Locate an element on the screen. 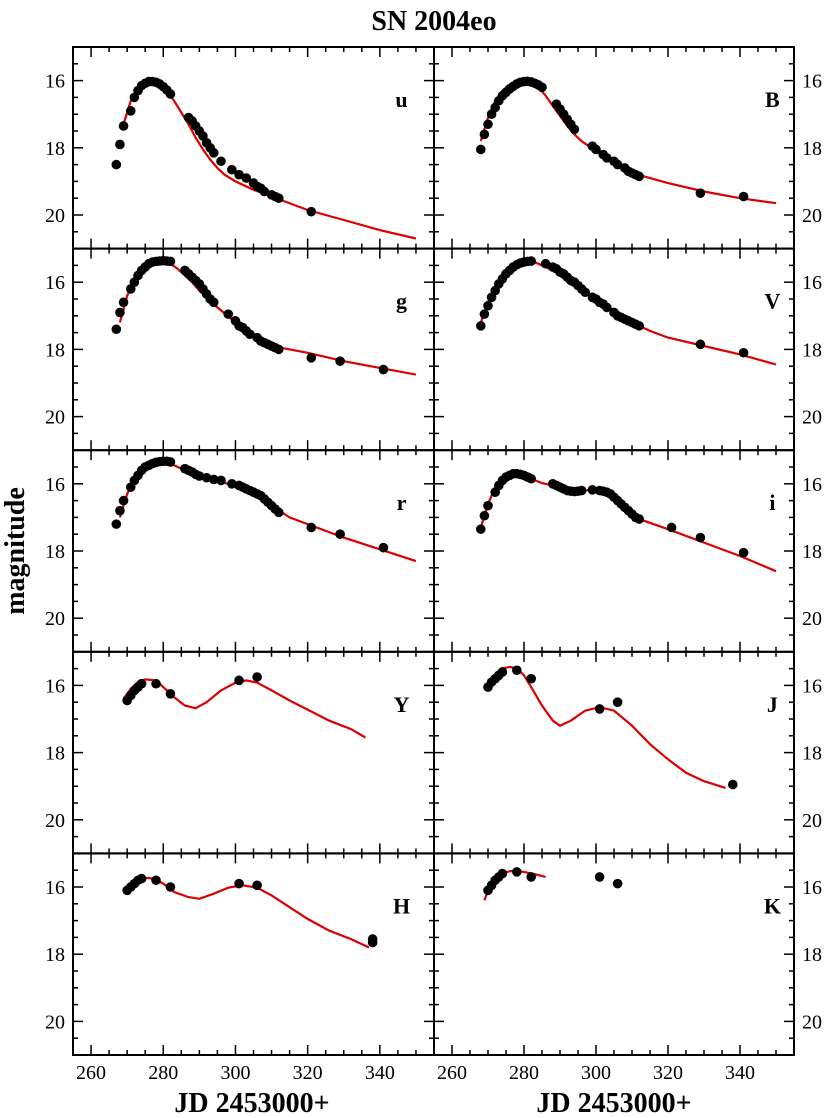 The image size is (830, 1118). x-tick-label: 300 is located at coordinates (235, 1073).